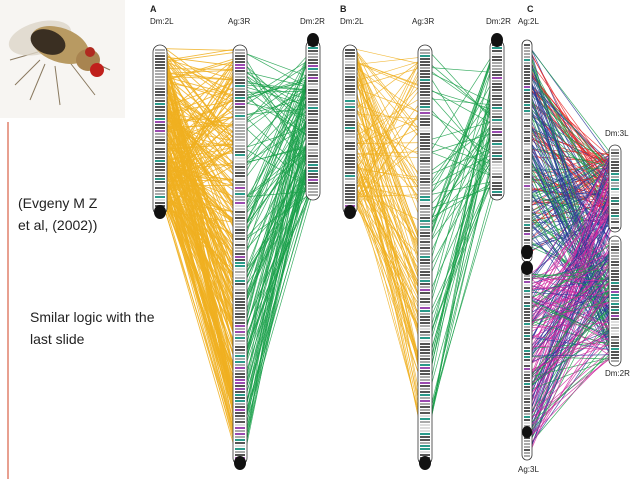 The height and width of the screenshot is (479, 638). Describe the element at coordinates (352, 21) in the screenshot. I see `chromosome-label: Dm:2L` at that location.